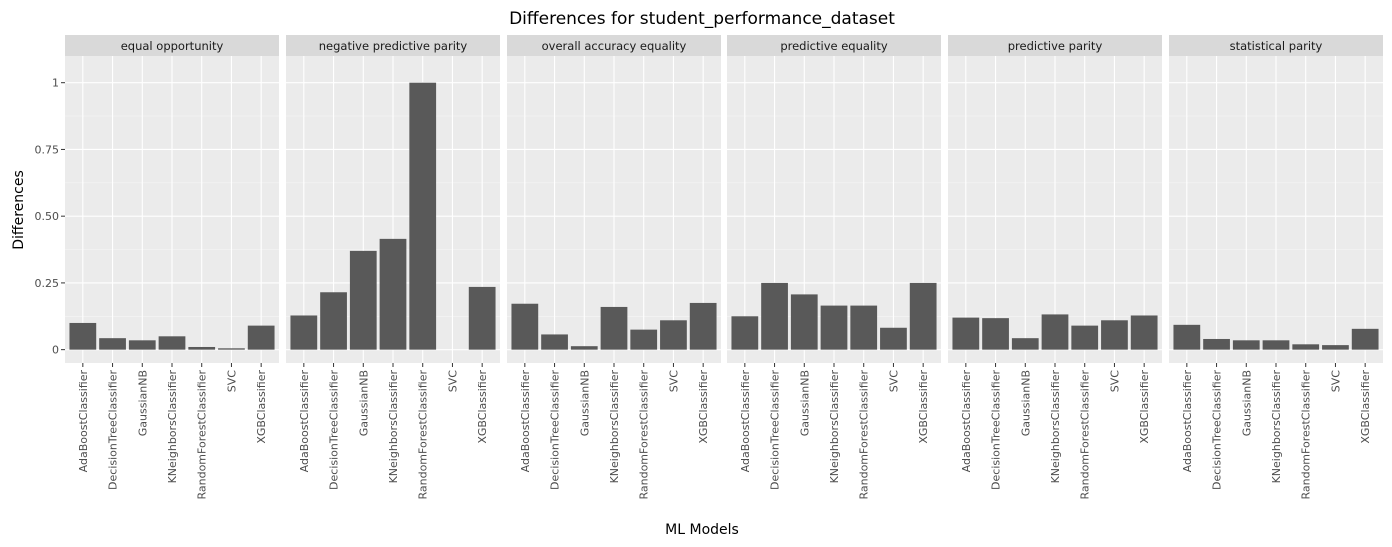 This screenshot has width=1392, height=547. What do you see at coordinates (47, 283) in the screenshot?
I see `y-tick-label: 0.25` at bounding box center [47, 283].